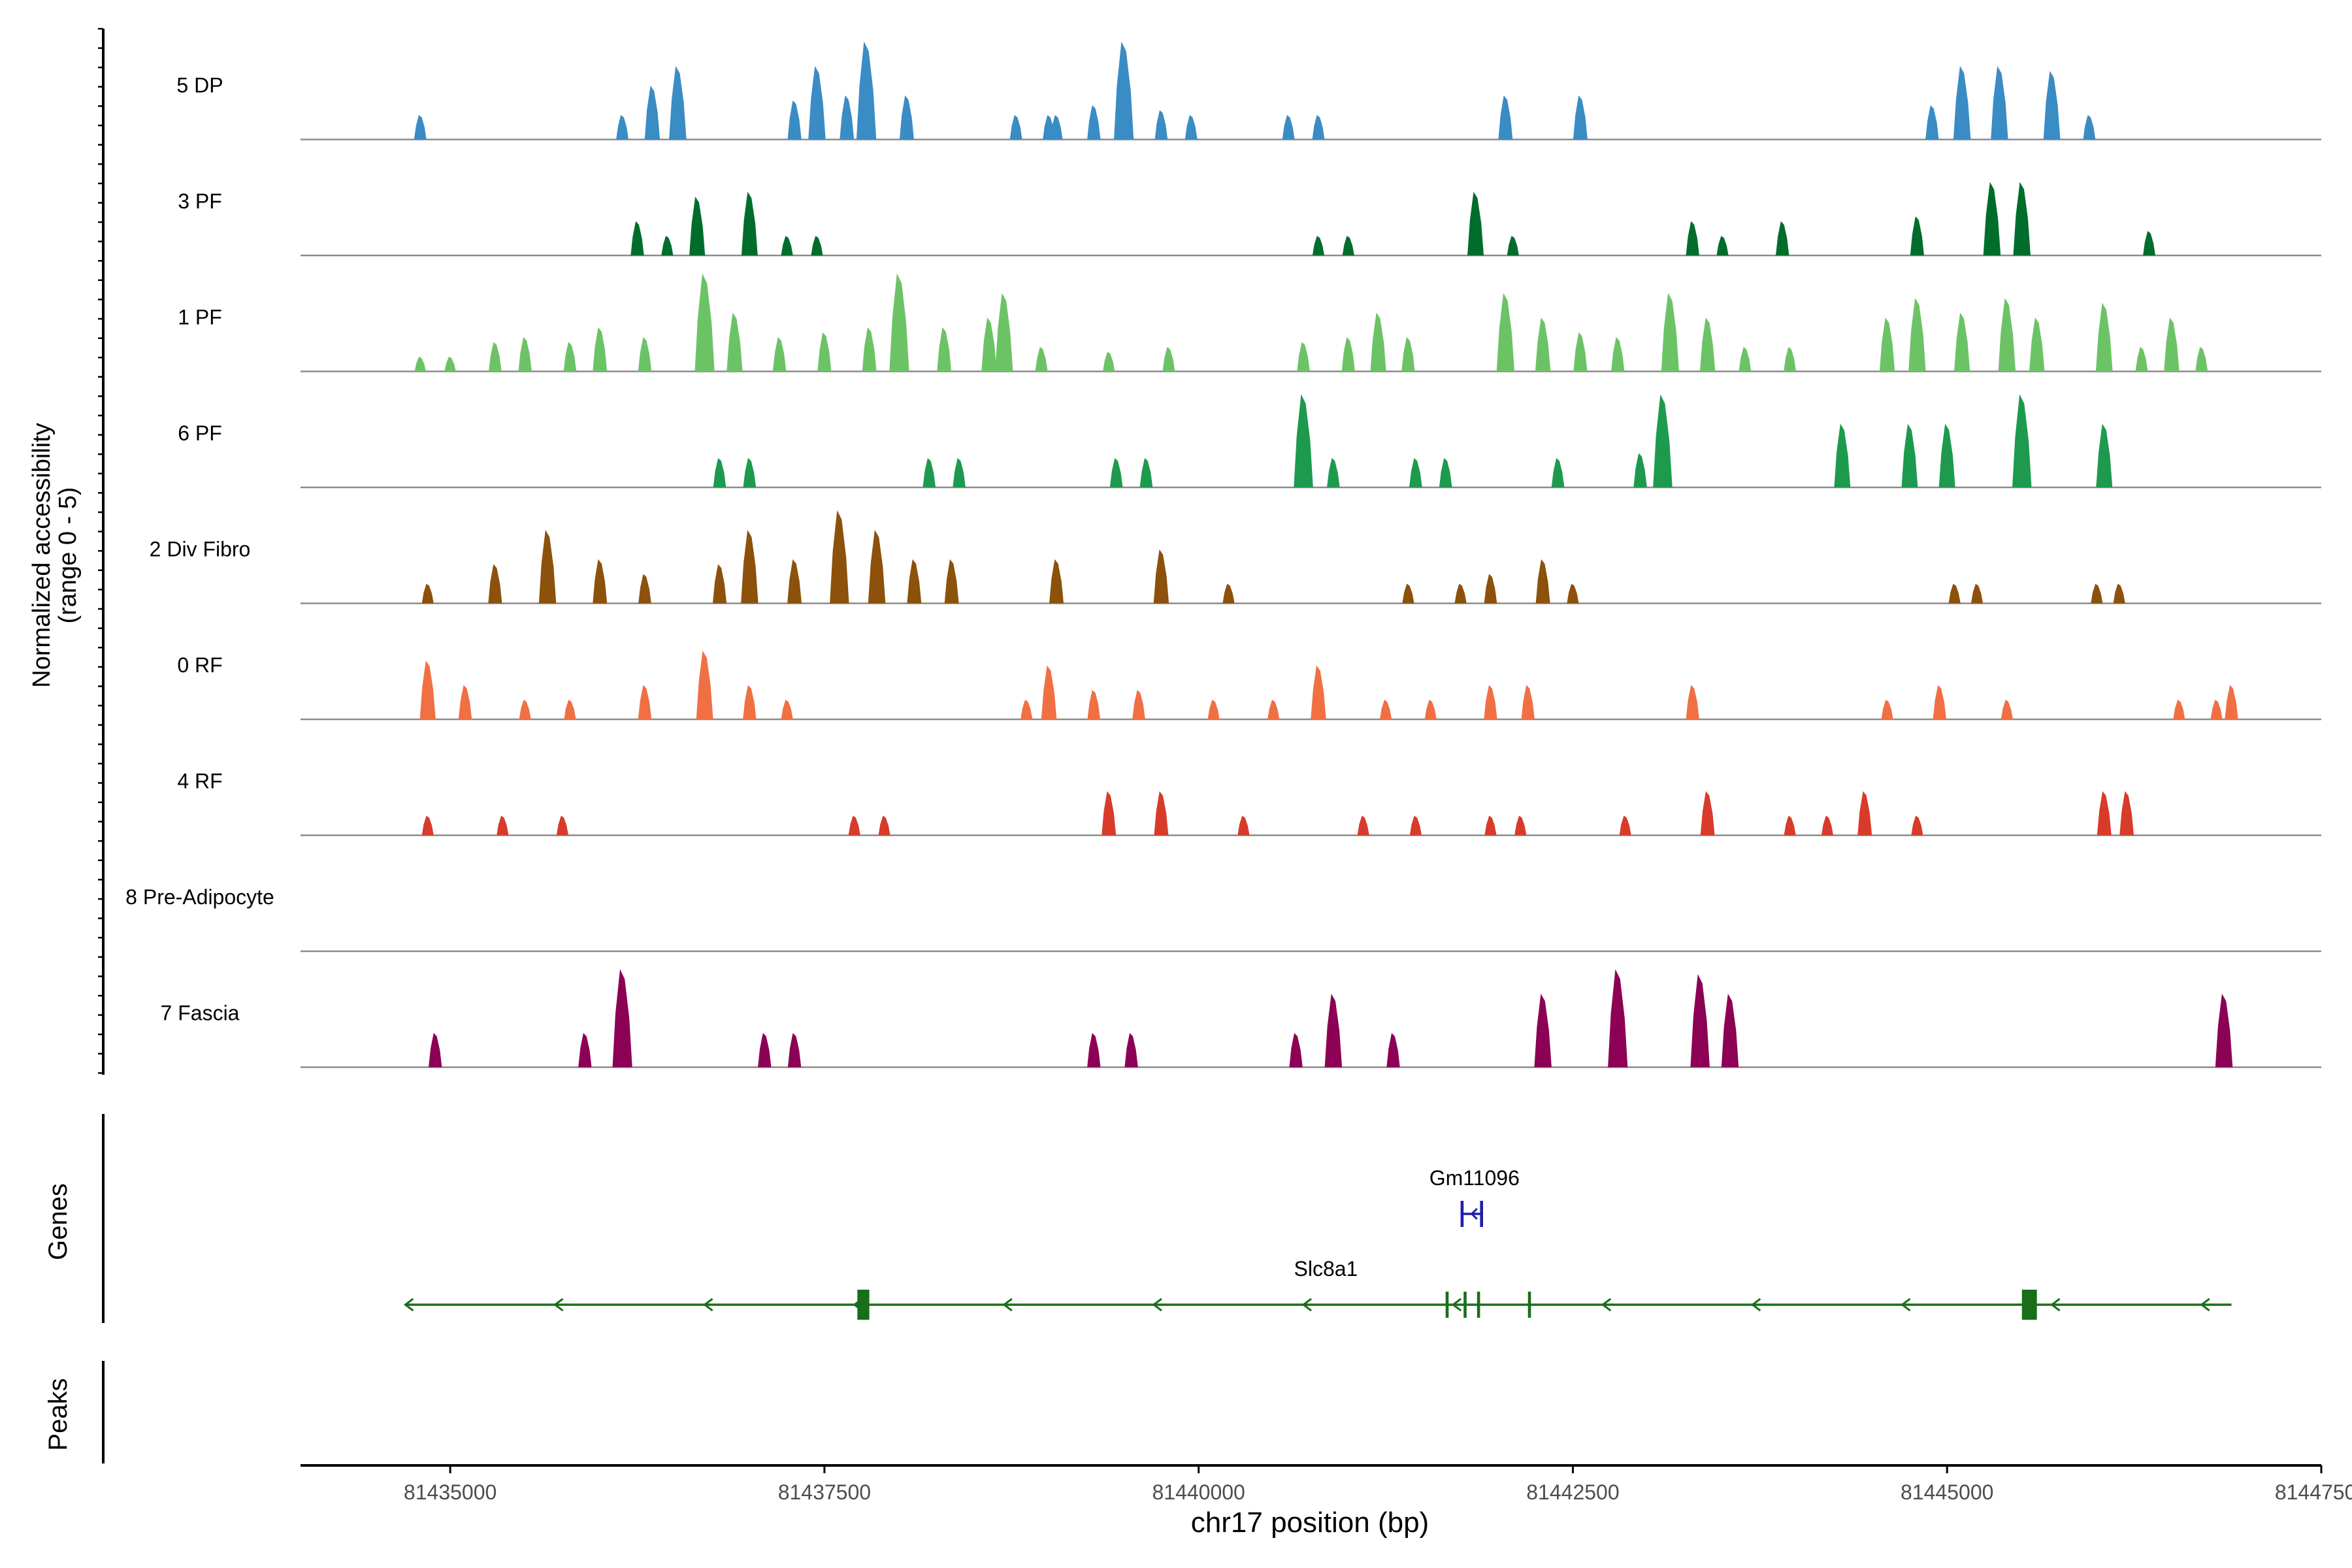 Image resolution: width=2352 pixels, height=1568 pixels. Describe the element at coordinates (200, 1013) in the screenshot. I see `track-label: 7 Fascia` at that location.